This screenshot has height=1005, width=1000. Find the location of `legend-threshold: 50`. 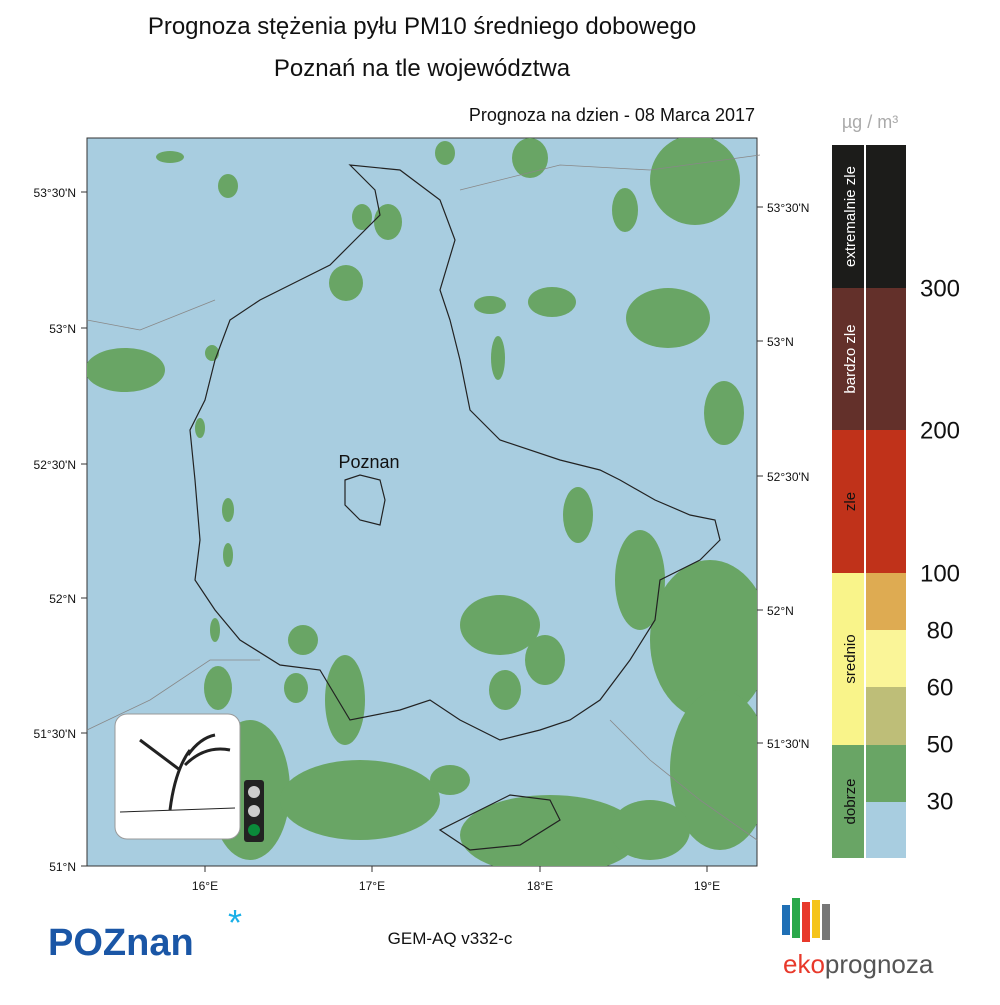

legend-threshold: 50 is located at coordinates (940, 744).